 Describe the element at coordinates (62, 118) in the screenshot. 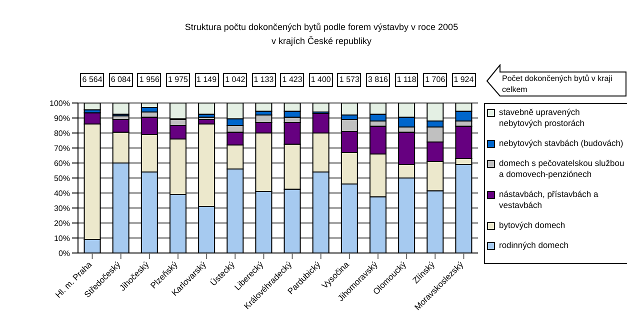

I see `y-tick-label: 90%` at that location.